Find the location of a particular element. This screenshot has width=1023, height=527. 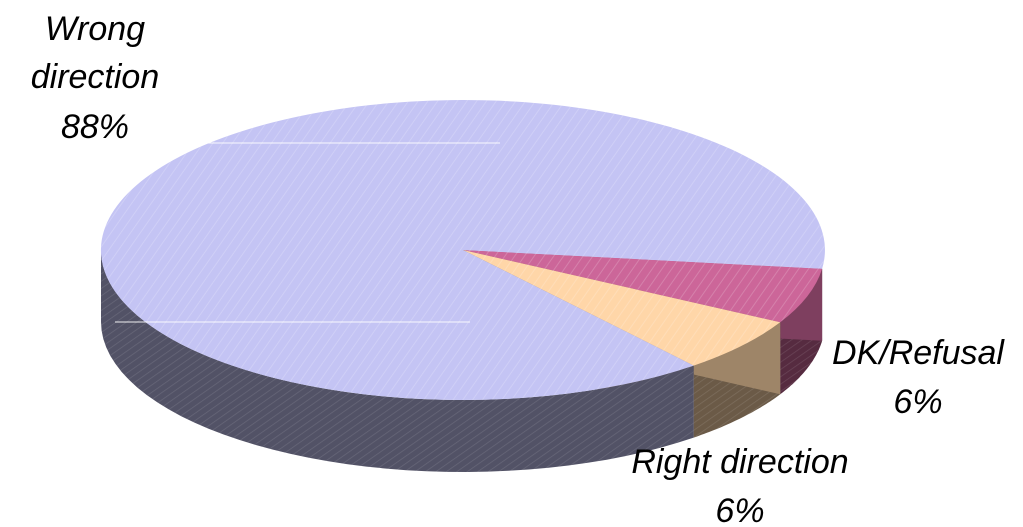

label-dk-name: DK/Refusal is located at coordinates (918, 353).